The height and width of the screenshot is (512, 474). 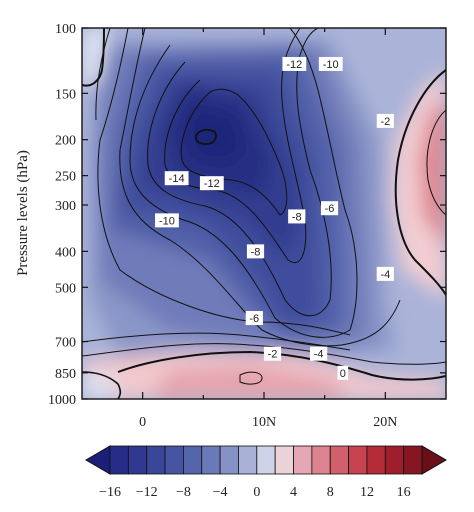 What do you see at coordinates (251, 378) in the screenshot?
I see `contour-line-positive-surface-core` at bounding box center [251, 378].